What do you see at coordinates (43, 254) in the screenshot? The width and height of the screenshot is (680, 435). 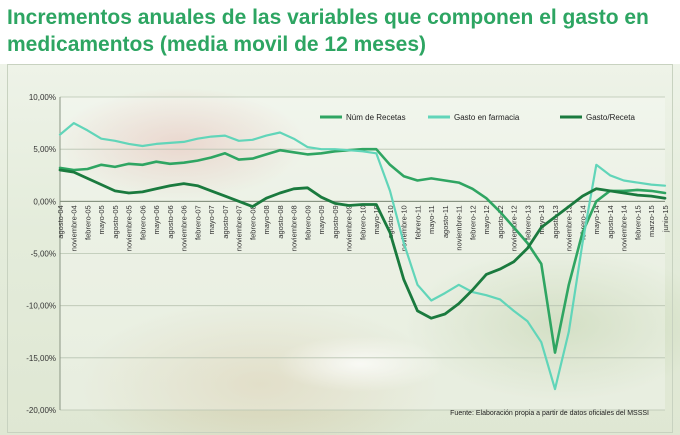 I see `y-tick-label: -5,00%` at bounding box center [43, 254].